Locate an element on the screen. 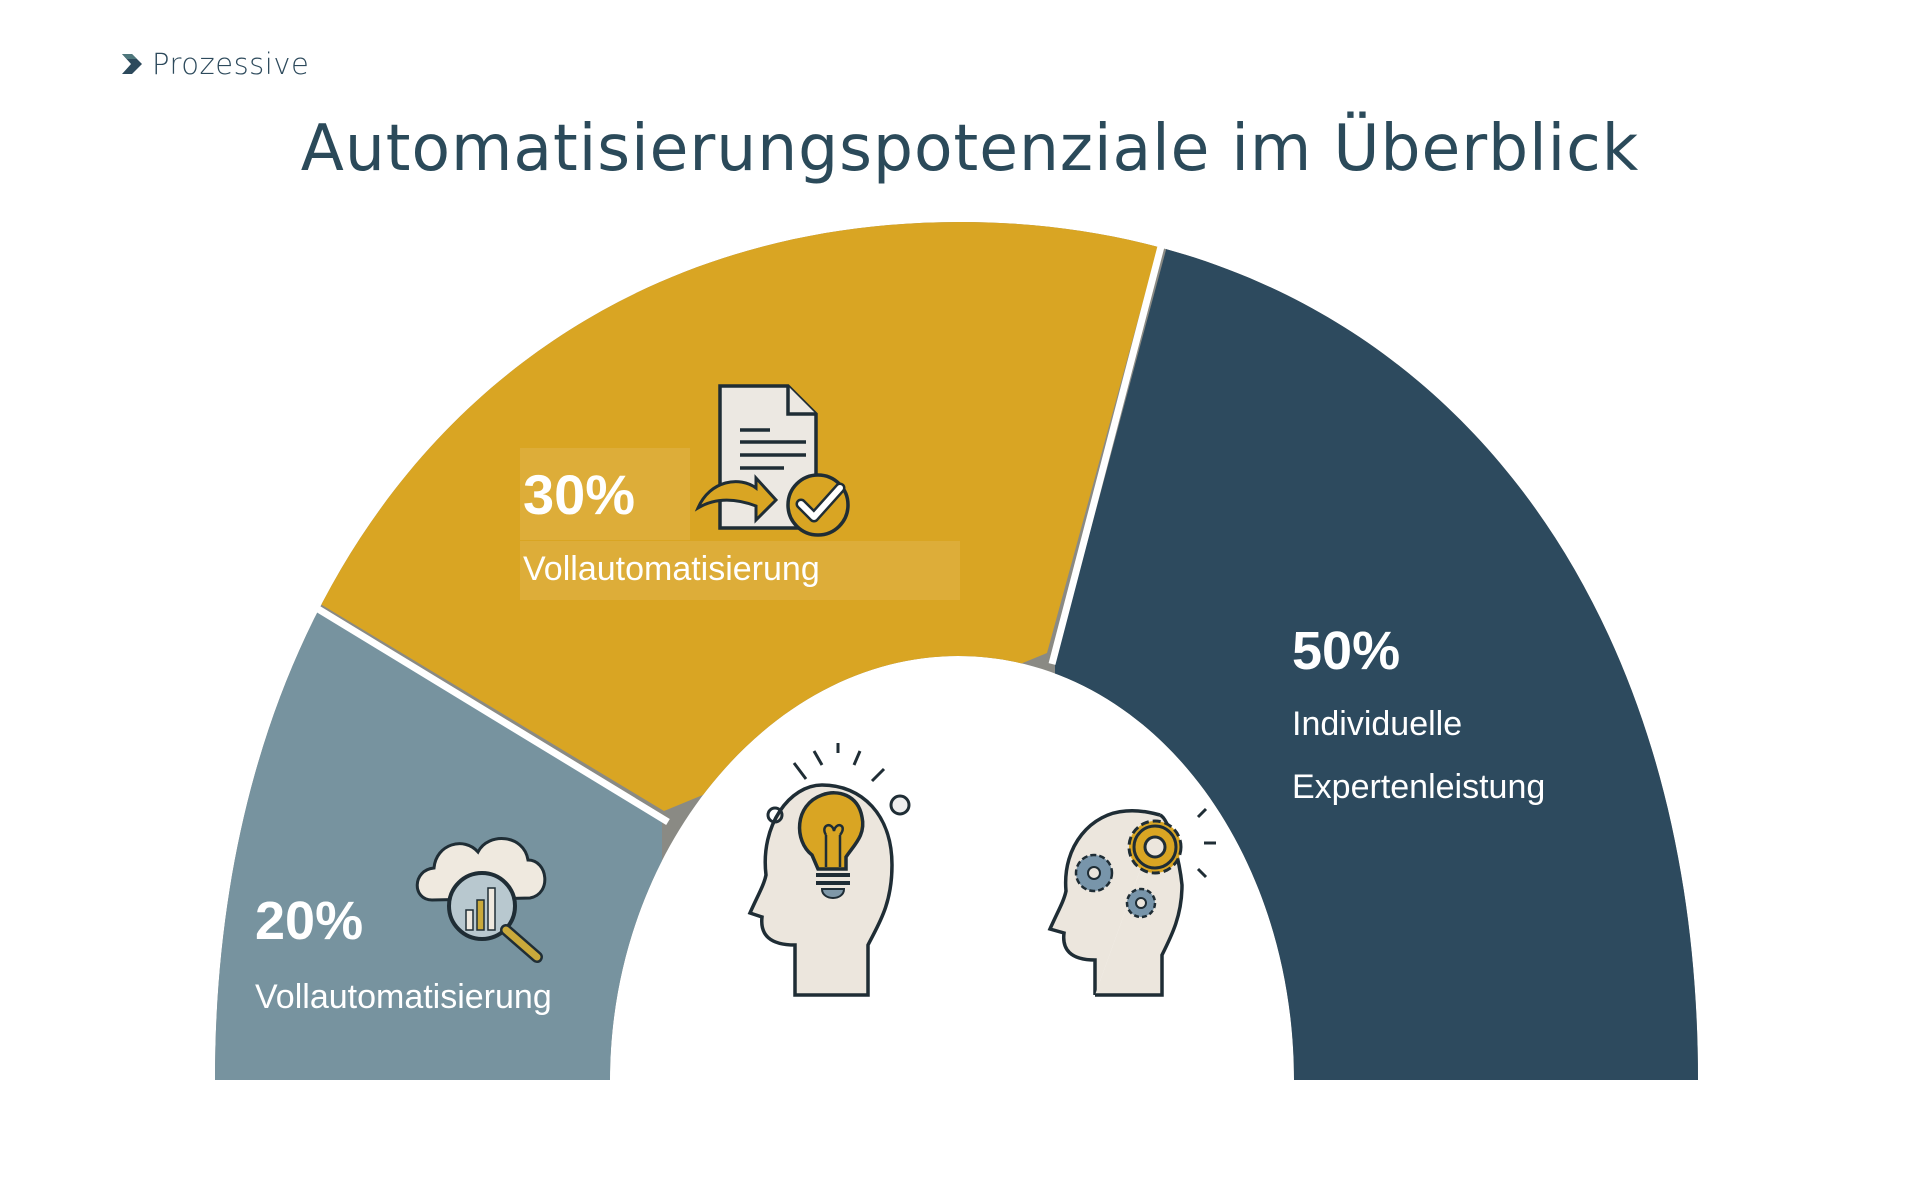 Image resolution: width=1920 pixels, height=1200 pixels. page-title: Automatisierungspotenziale im Überblick is located at coordinates (970, 149).